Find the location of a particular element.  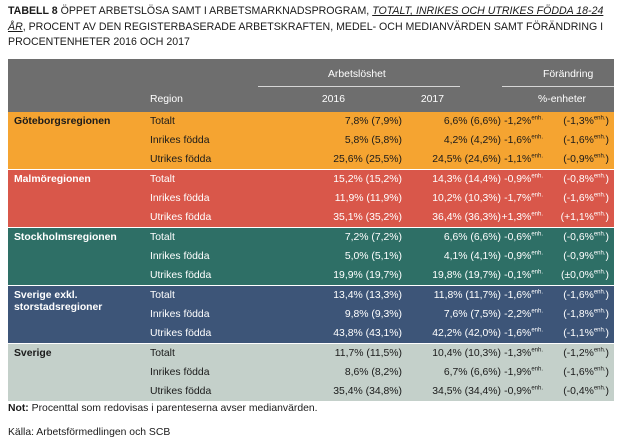

change-median-value: (-1,8% is located at coordinates (578, 314).